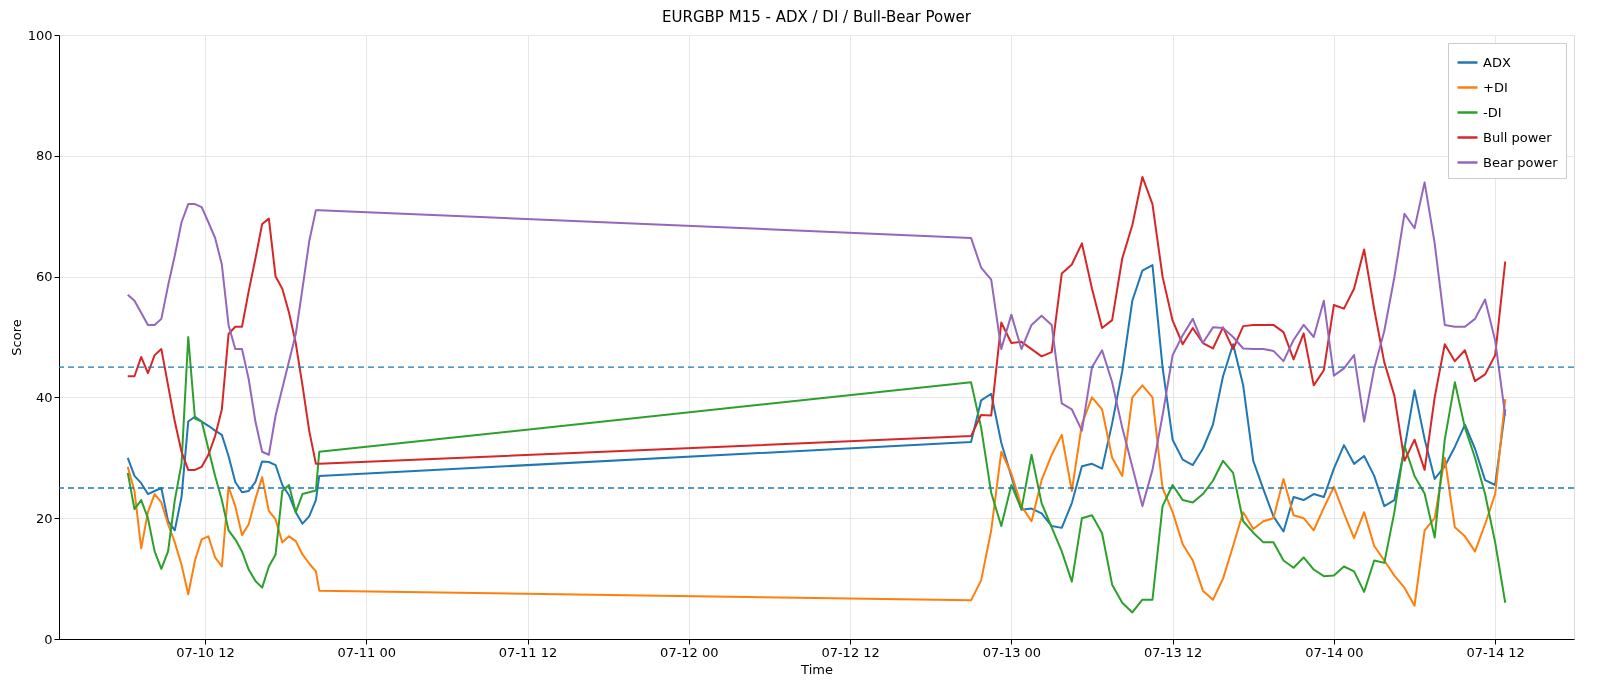 The image size is (1600, 686). What do you see at coordinates (1521, 162) in the screenshot?
I see `legend-label: Bear power` at bounding box center [1521, 162].